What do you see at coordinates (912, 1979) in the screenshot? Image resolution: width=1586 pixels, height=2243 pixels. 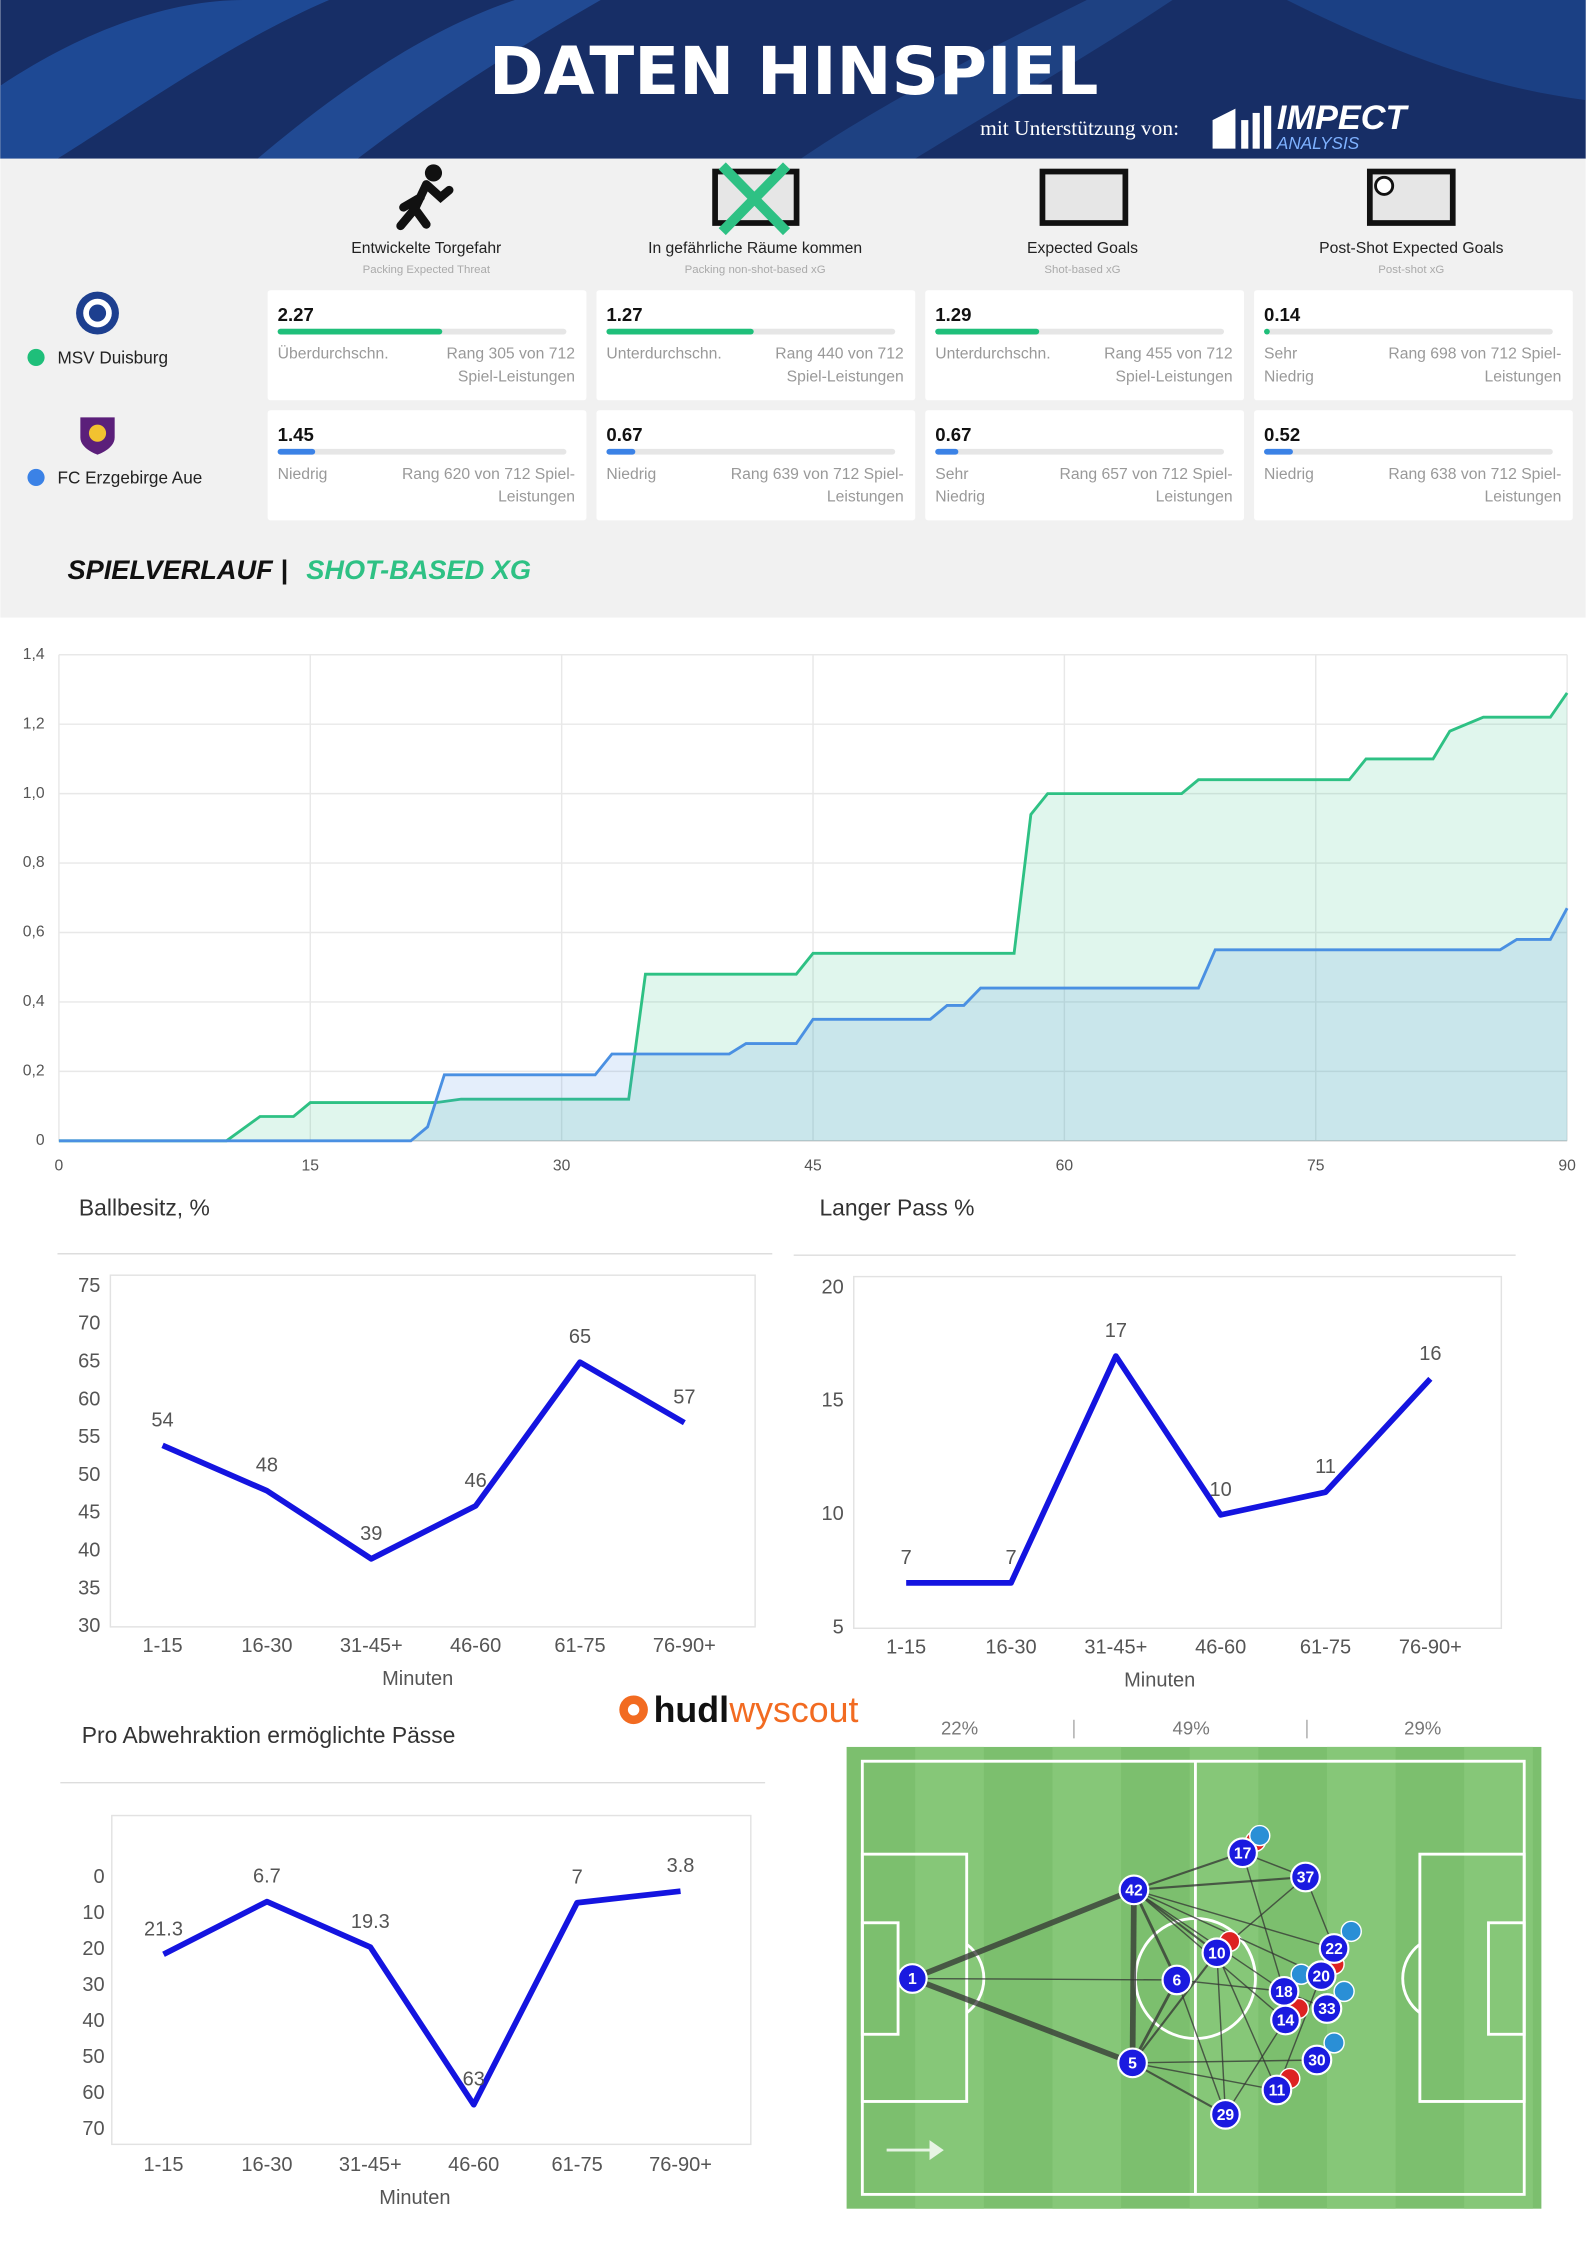 I see `player-number: 1` at bounding box center [912, 1979].